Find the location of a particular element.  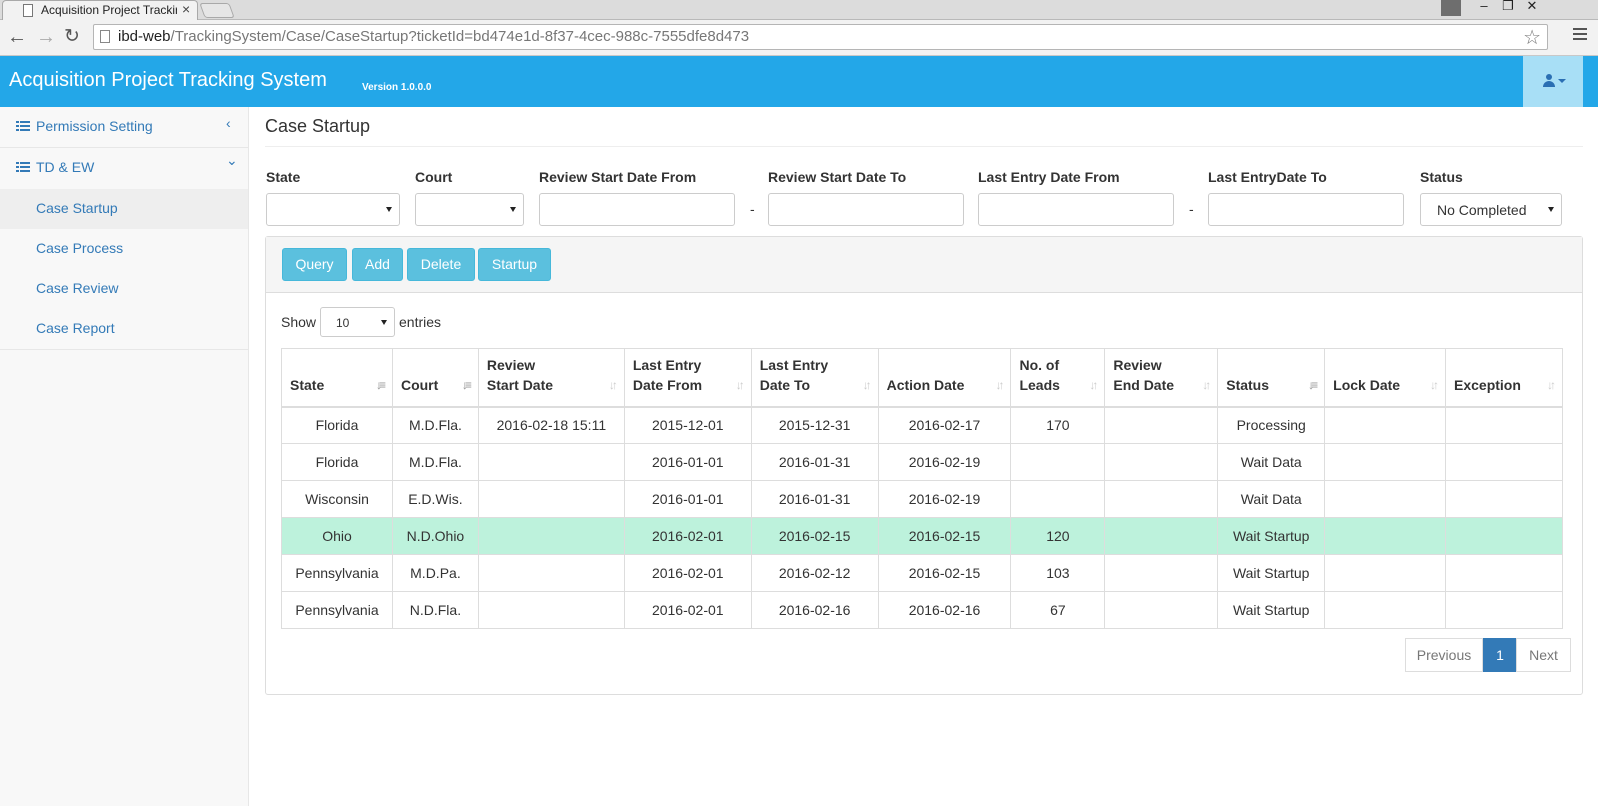

cell-action-date: 2016-02-15 is located at coordinates (944, 573).